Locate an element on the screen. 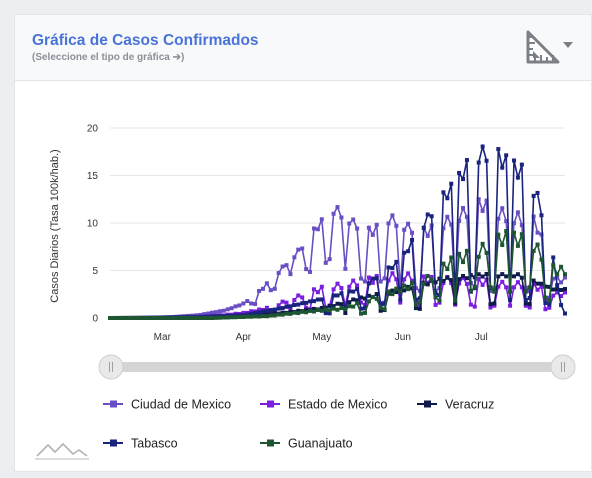 The height and width of the screenshot is (478, 592). chart-type-button is located at coordinates (550, 48).